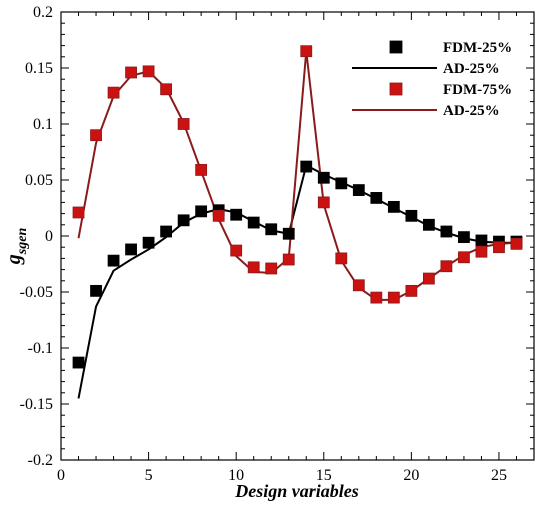  What do you see at coordinates (39, 68) in the screenshot?
I see `y-tick-label-7: 0.15` at bounding box center [39, 68].